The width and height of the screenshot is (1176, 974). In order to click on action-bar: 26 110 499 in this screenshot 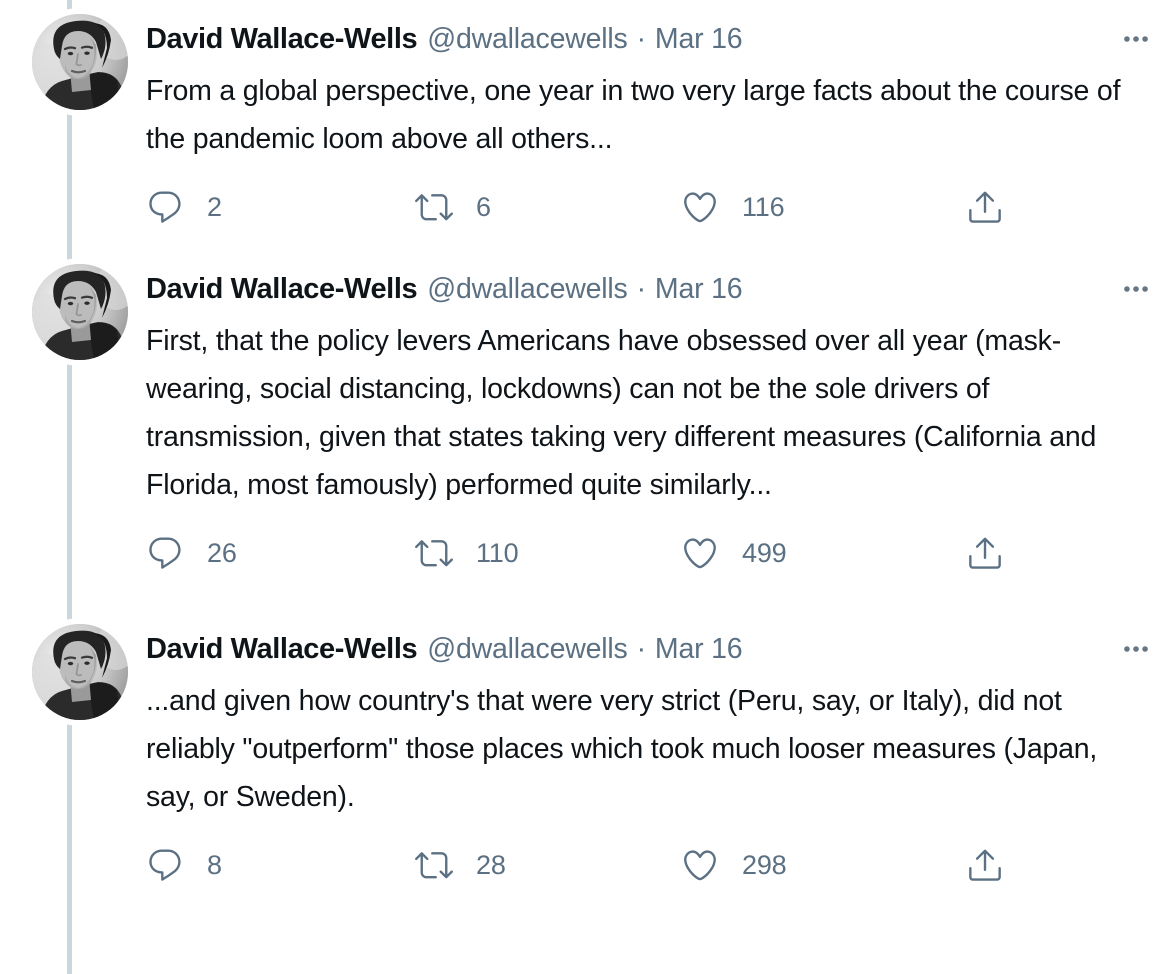, I will do `click(579, 553)`.